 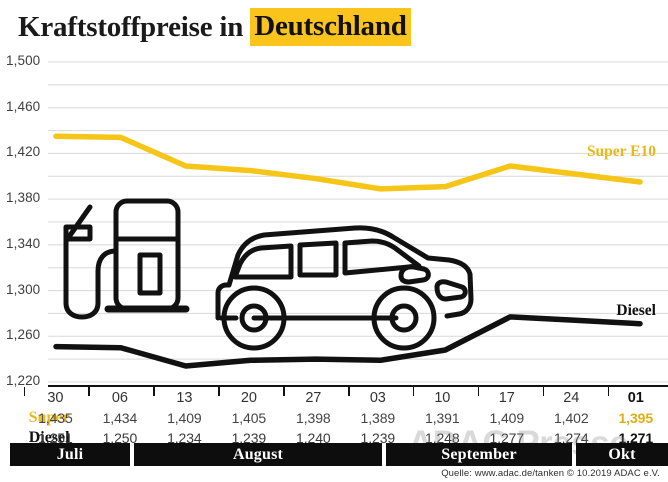 What do you see at coordinates (358, 386) in the screenshot?
I see `x-axis-line` at bounding box center [358, 386].